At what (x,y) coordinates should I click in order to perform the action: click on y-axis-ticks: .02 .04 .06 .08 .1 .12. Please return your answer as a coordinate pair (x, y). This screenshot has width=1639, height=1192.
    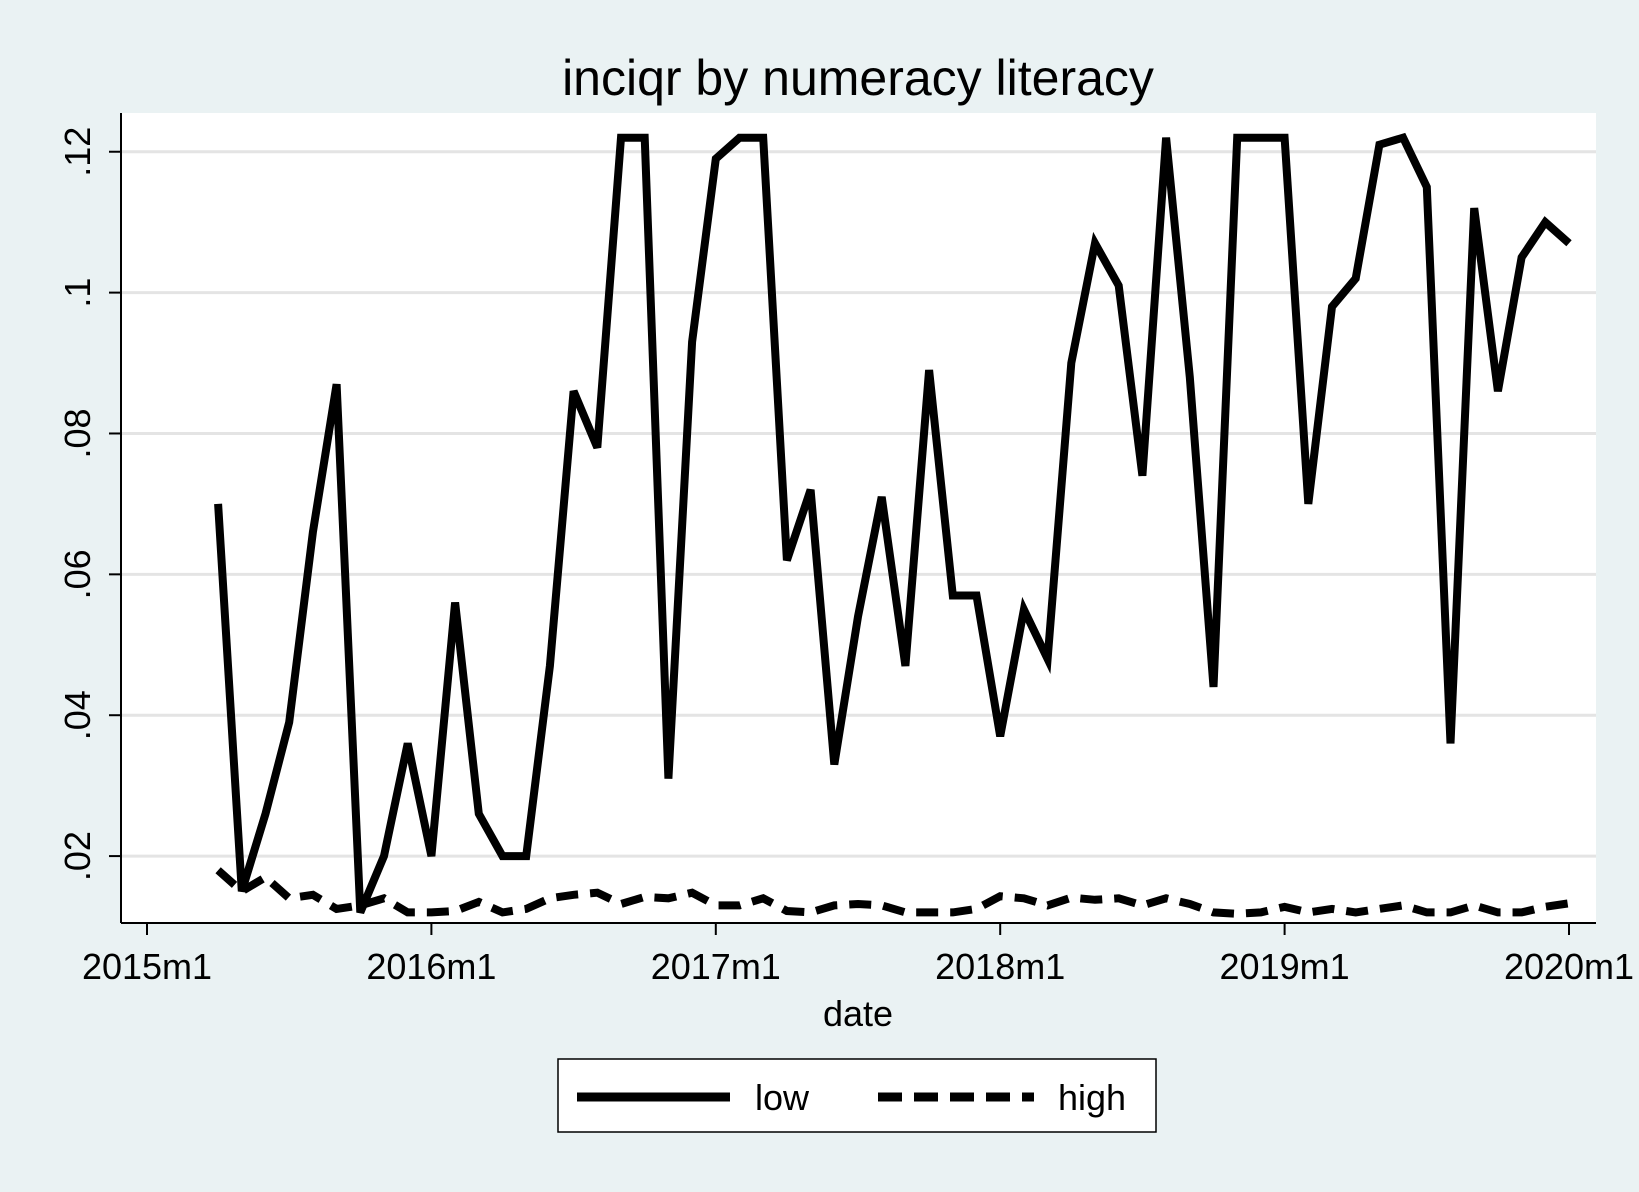
    Looking at the image, I should click on (89, 504).